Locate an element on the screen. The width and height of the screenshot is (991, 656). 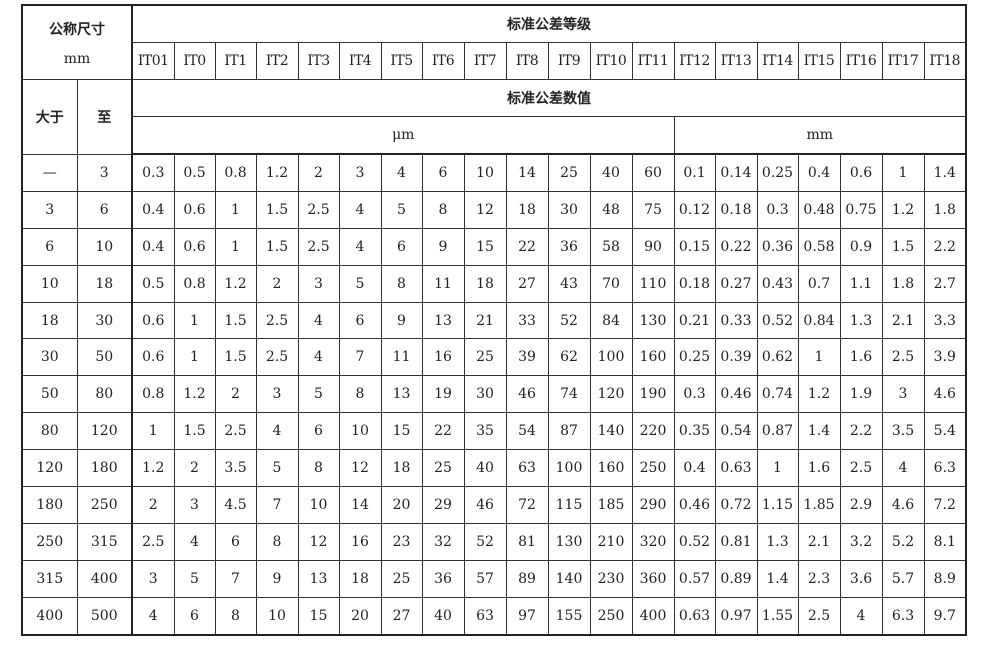
tolerance-cell-it5: 5 is located at coordinates (401, 209).